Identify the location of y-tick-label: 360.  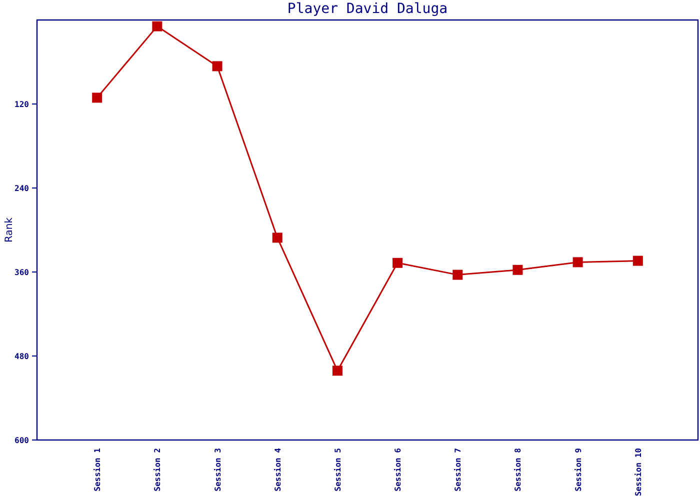
(22, 272).